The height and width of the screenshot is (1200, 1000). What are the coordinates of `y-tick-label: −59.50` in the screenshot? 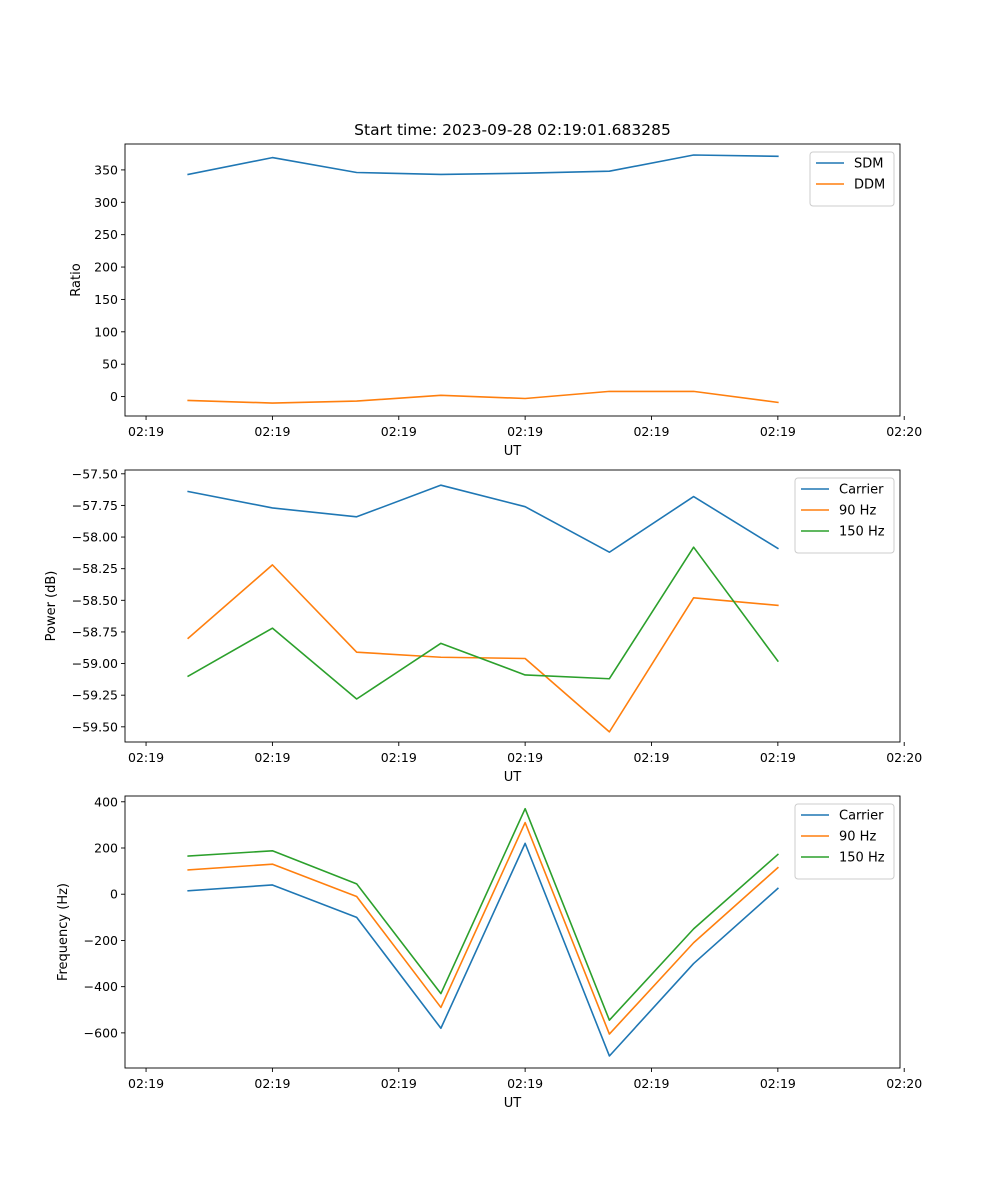 It's located at (95, 726).